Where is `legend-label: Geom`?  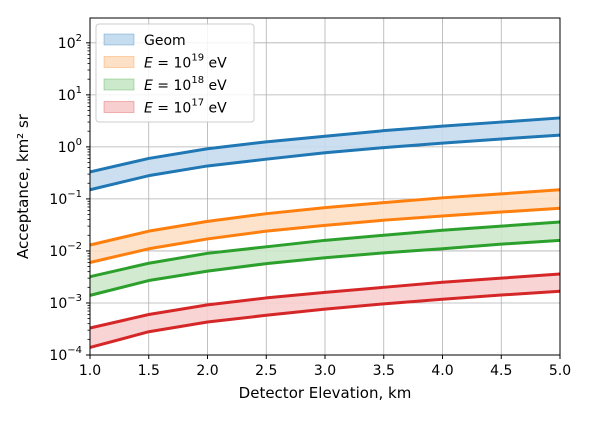
legend-label: Geom is located at coordinates (165, 41).